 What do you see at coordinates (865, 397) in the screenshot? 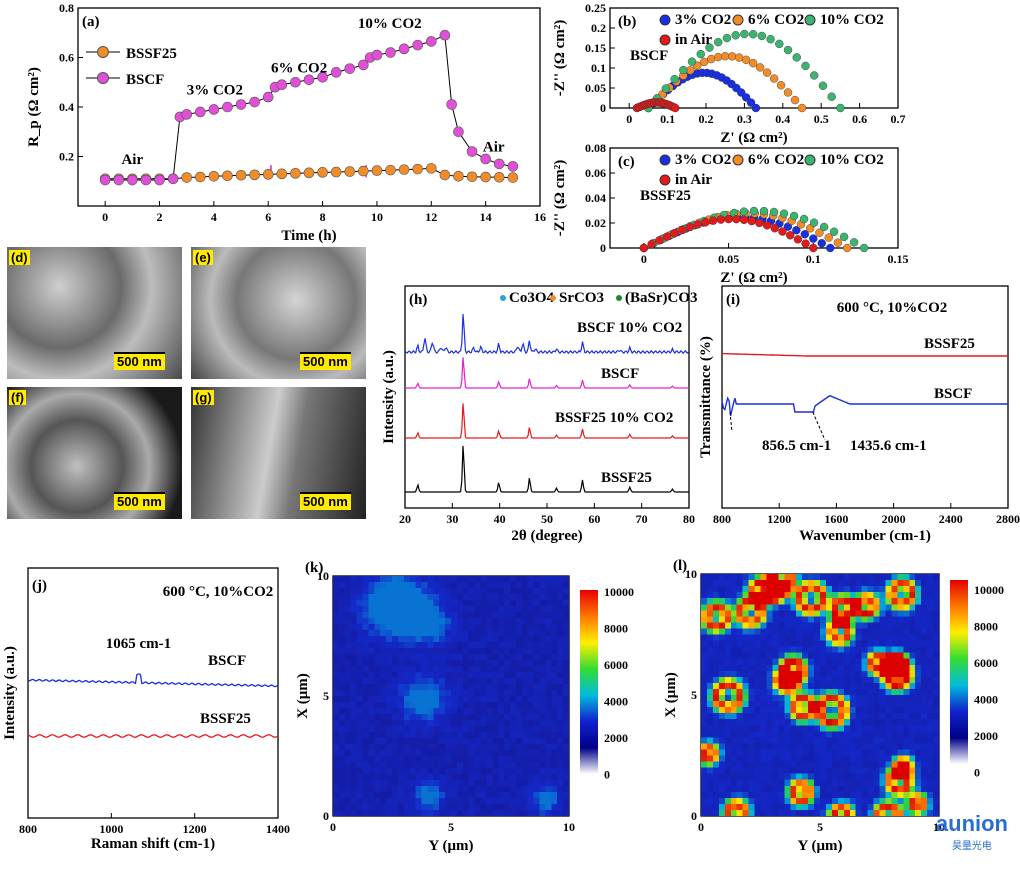
I see `panel-i-frame` at bounding box center [865, 397].